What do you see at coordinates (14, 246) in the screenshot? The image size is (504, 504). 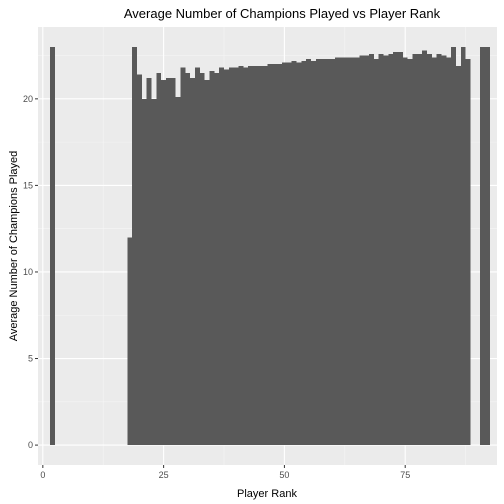 I see `y-axis-title: Average Number of Champions Played` at bounding box center [14, 246].